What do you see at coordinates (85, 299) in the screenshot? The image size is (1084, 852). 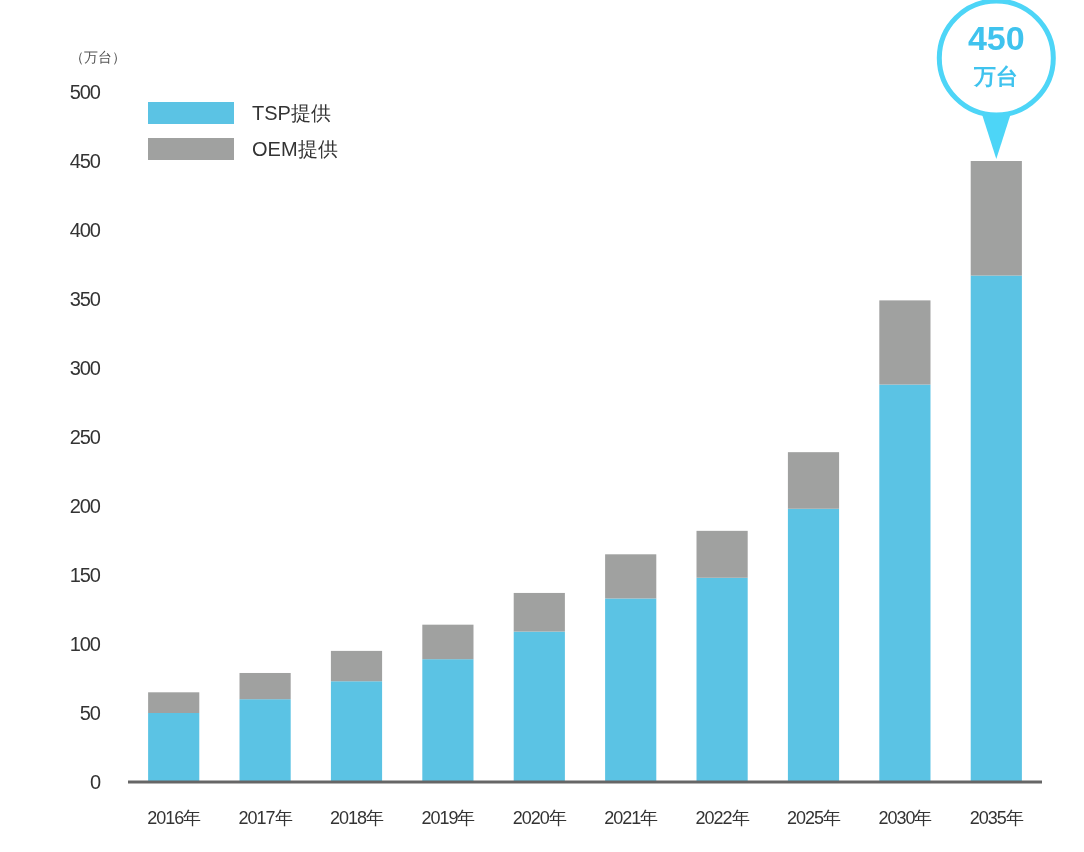 I see `y-tick-label: 350` at bounding box center [85, 299].